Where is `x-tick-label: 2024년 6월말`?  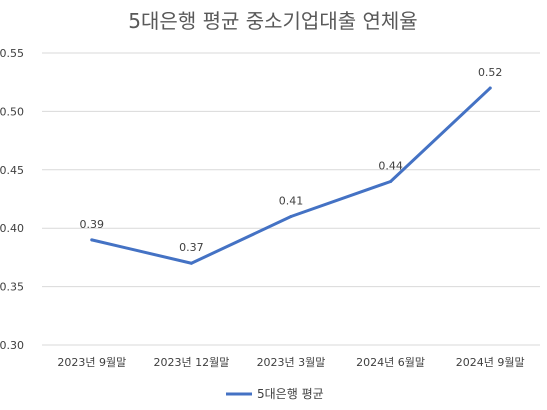
x-tick-label: 2024년 6월말 is located at coordinates (390, 362).